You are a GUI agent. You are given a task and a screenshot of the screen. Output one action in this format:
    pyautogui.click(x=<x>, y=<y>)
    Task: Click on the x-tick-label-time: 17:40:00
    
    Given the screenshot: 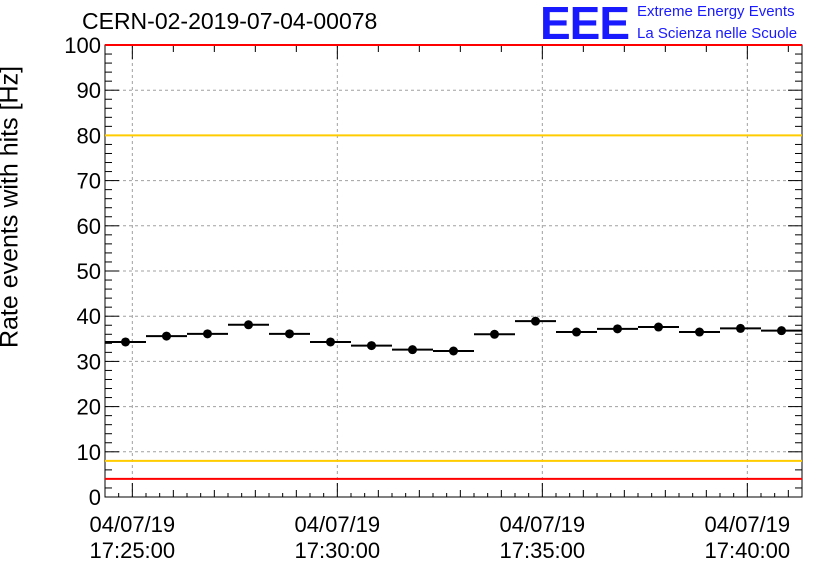 What is the action you would take?
    pyautogui.click(x=748, y=550)
    